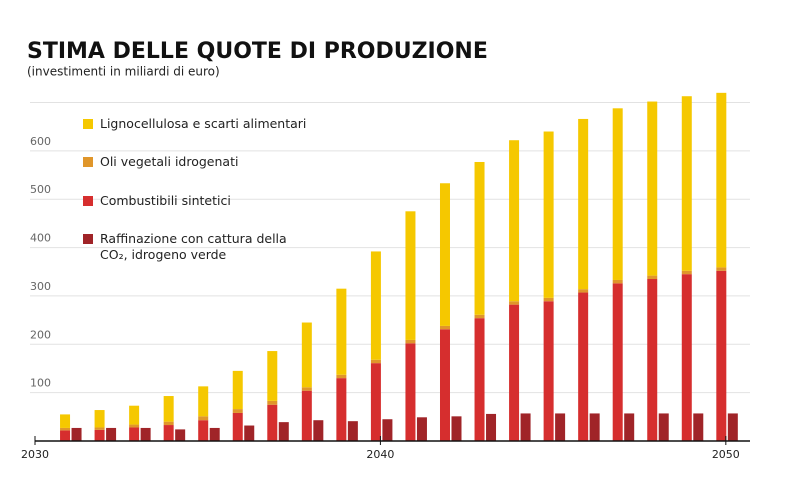  I want to click on legend-item: Lignocellulosa e scarti alimentari, so click(203, 124).